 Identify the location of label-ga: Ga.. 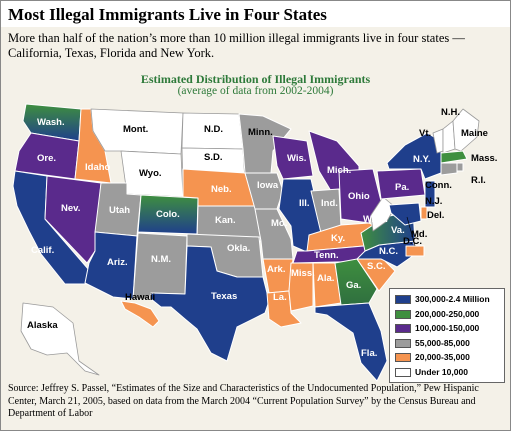
(353, 285).